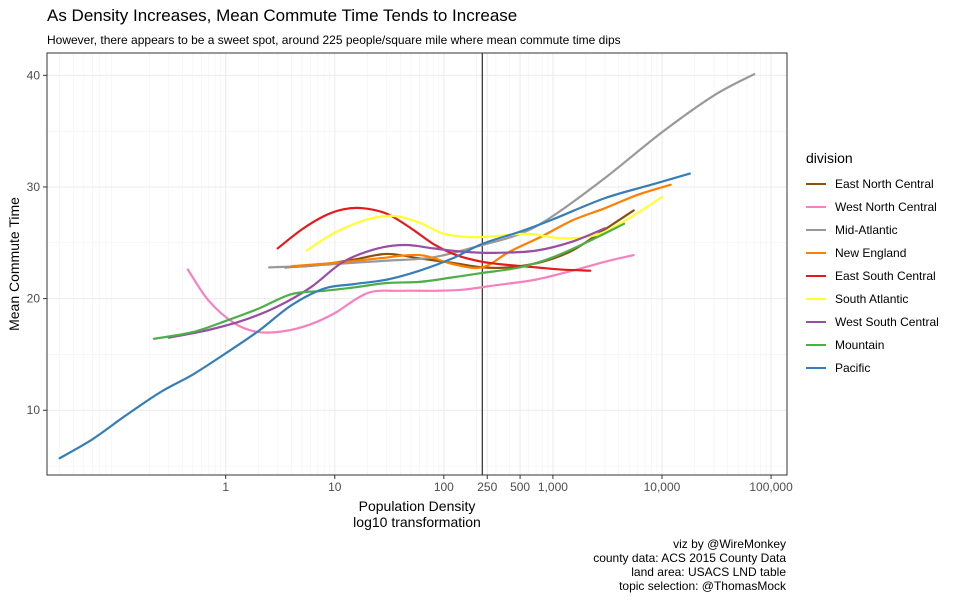 The height and width of the screenshot is (600, 956). Describe the element at coordinates (553, 487) in the screenshot. I see `x-tick-label: 1,000` at that location.